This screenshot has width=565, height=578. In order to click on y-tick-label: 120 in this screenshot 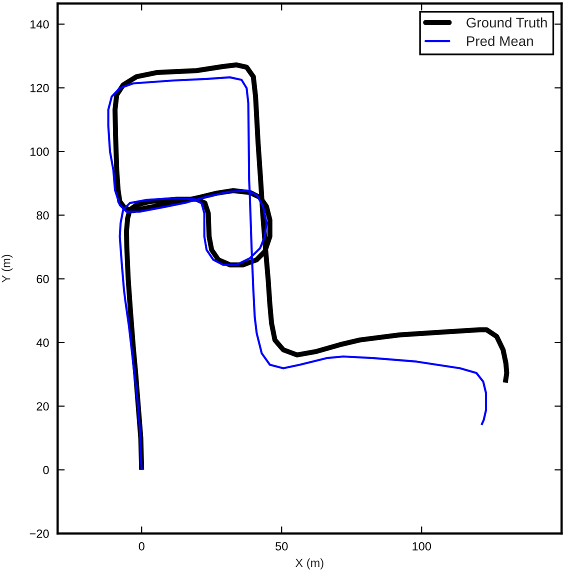, I will do `click(39, 88)`.